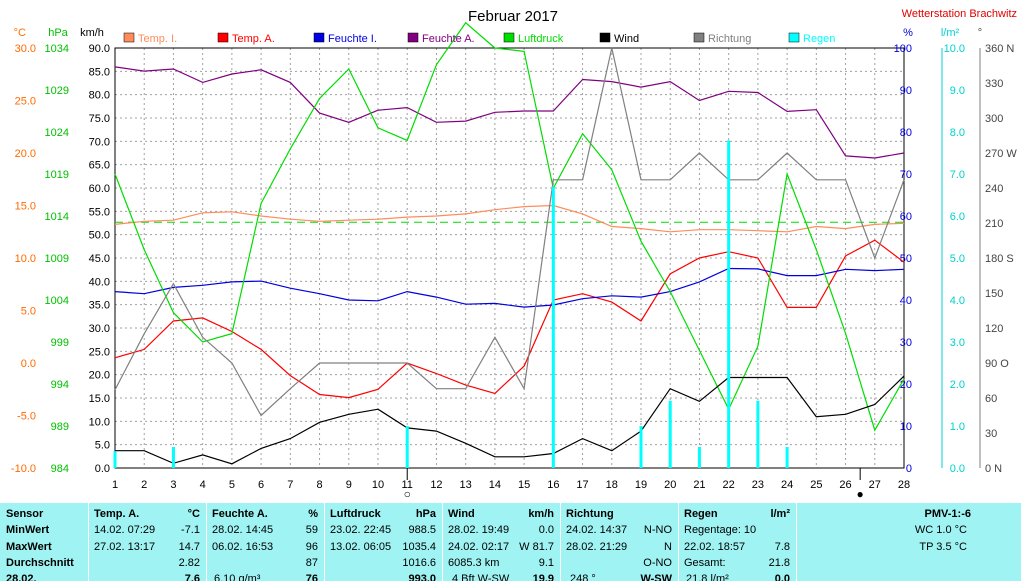 The width and height of the screenshot is (1021, 581). What do you see at coordinates (957, 469) in the screenshot?
I see `tick-label-rain: 0.0` at bounding box center [957, 469].